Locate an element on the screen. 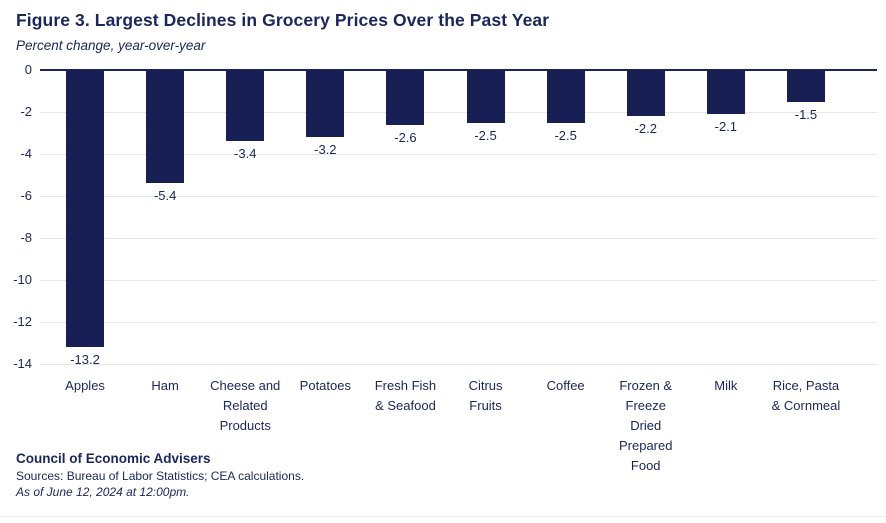 This screenshot has height=523, width=886. y-tick-label: -4 is located at coordinates (26, 153).